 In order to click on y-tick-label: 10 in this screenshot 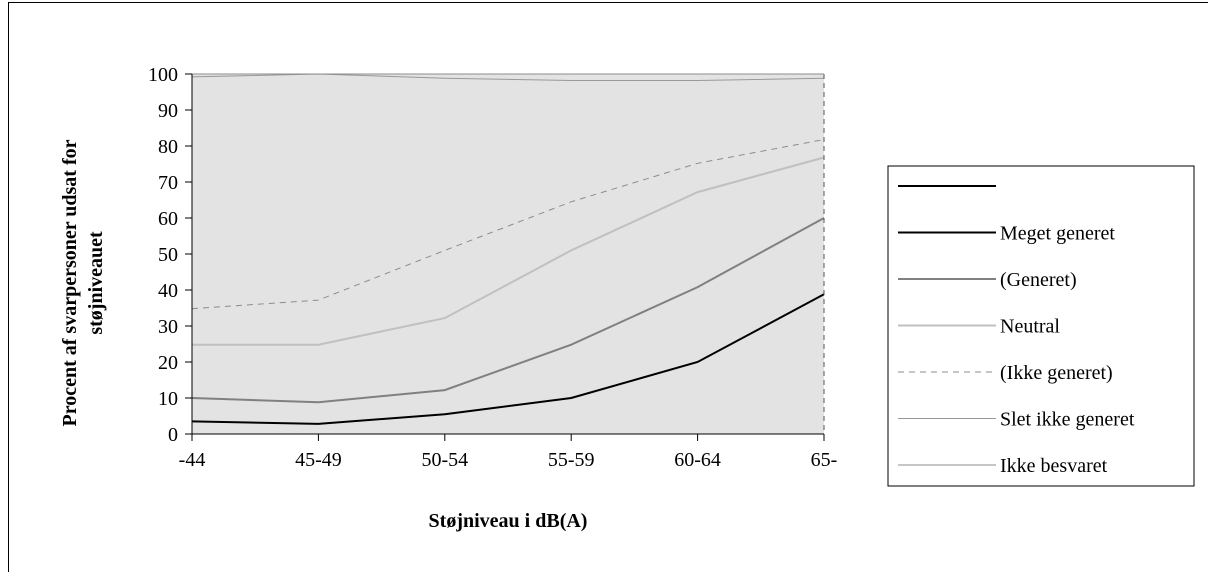, I will do `click(168, 399)`.